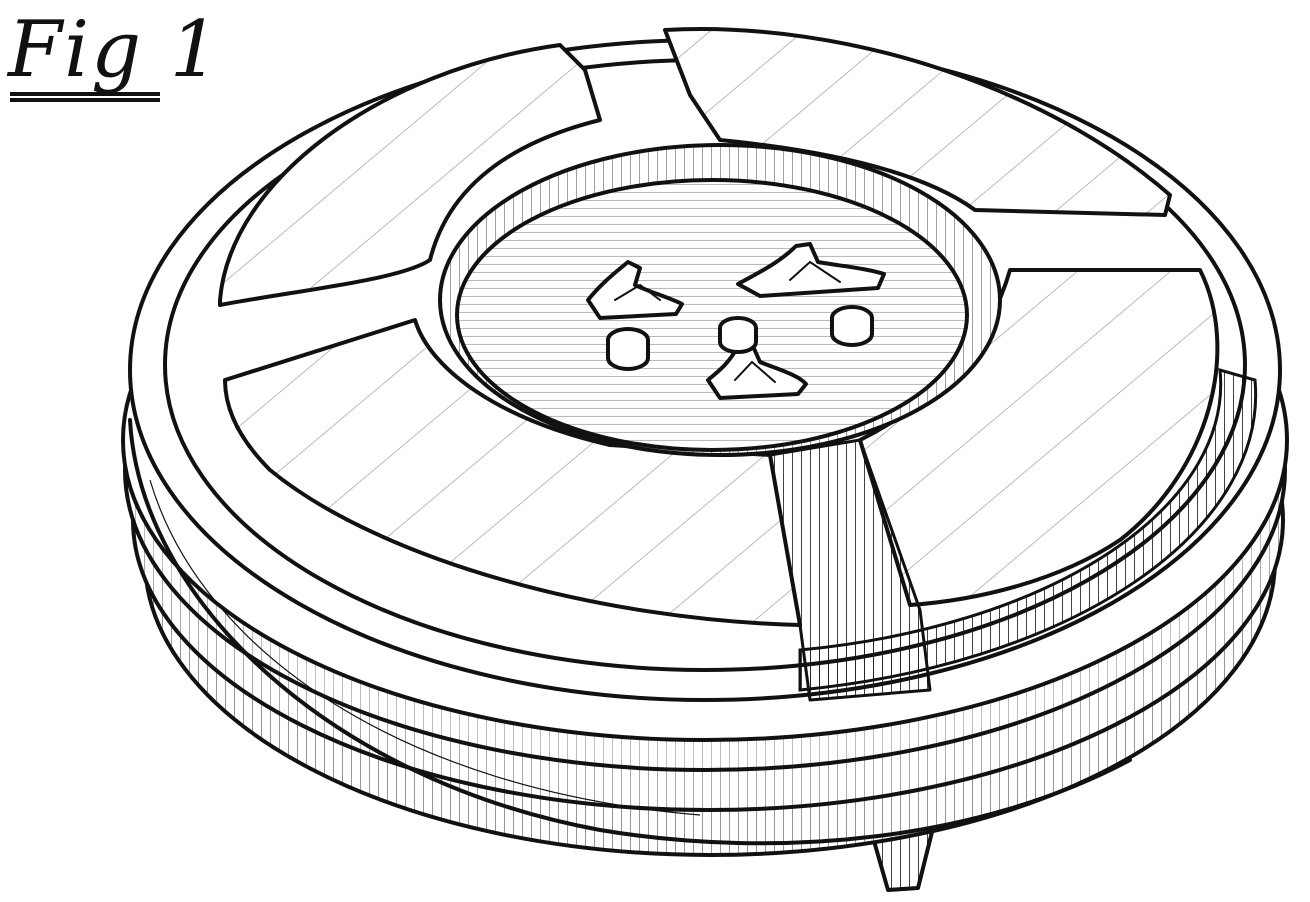  I want to click on center-hub, so click(720, 300).